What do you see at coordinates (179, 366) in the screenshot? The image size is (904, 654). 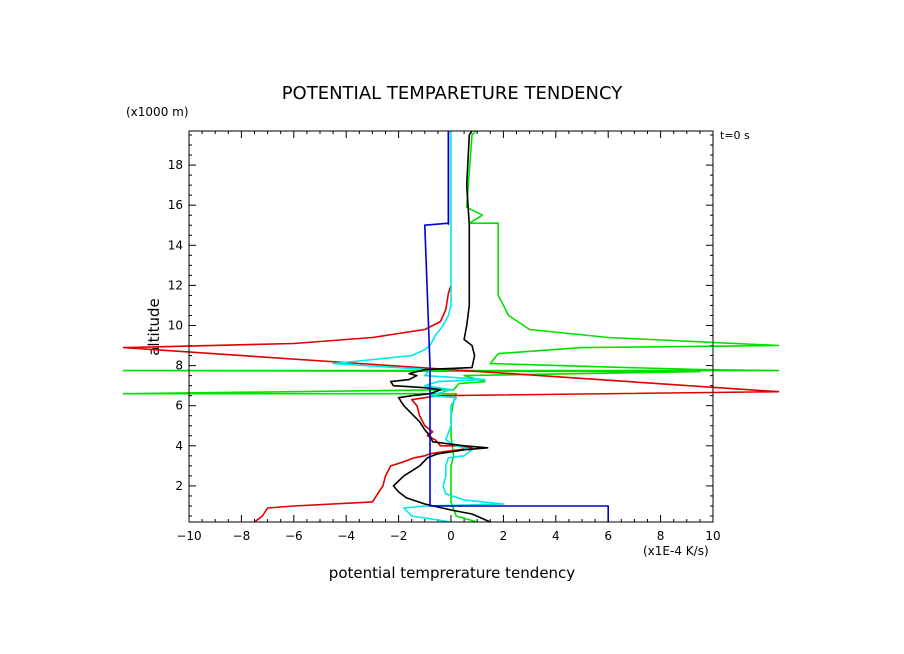 I see `y-tick-label: 8` at bounding box center [179, 366].